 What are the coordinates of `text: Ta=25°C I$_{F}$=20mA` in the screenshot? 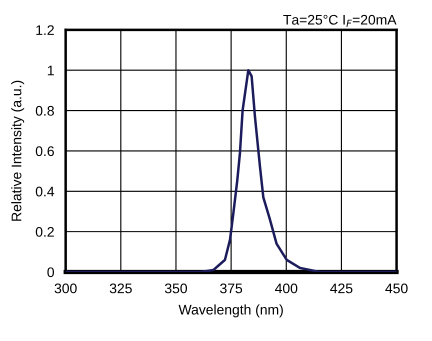 It's located at (340, 20).